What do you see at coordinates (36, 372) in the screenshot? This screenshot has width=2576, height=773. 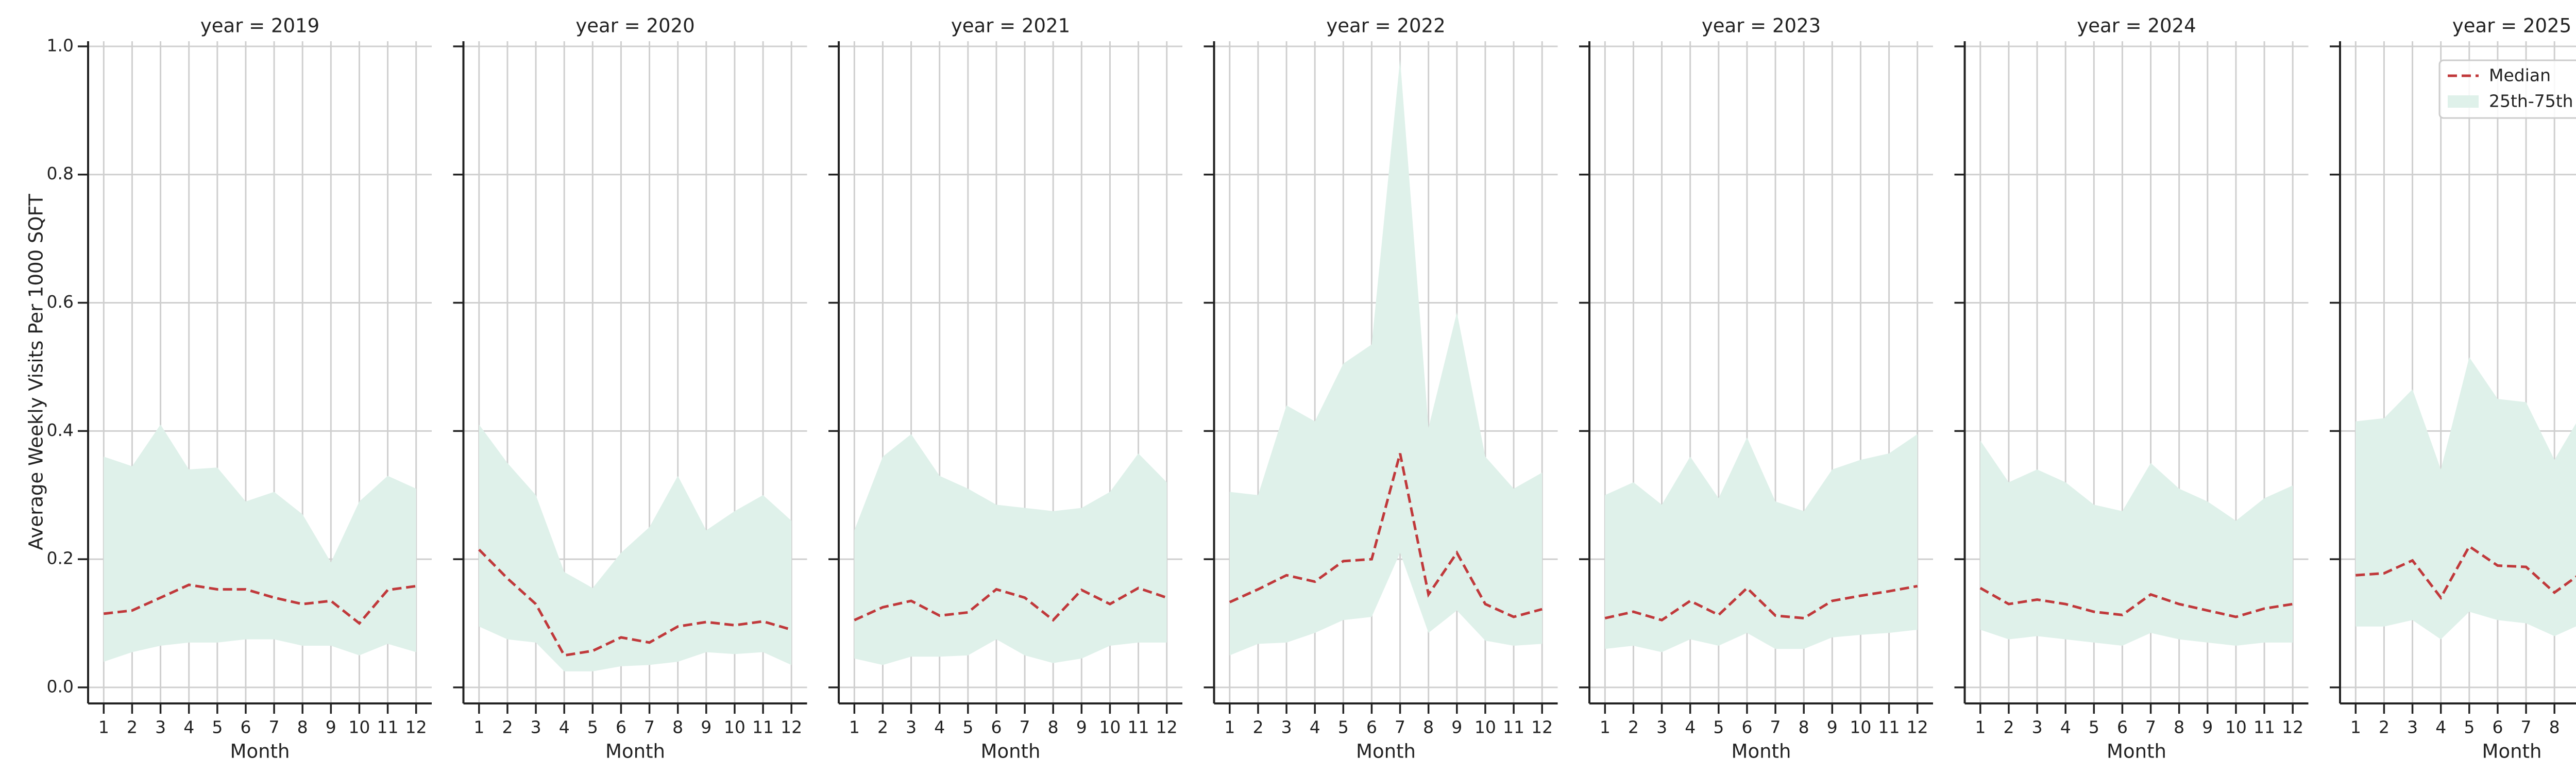 I see `y-axis-label: Average Weekly Visits Per 1000 SQFT` at bounding box center [36, 372].